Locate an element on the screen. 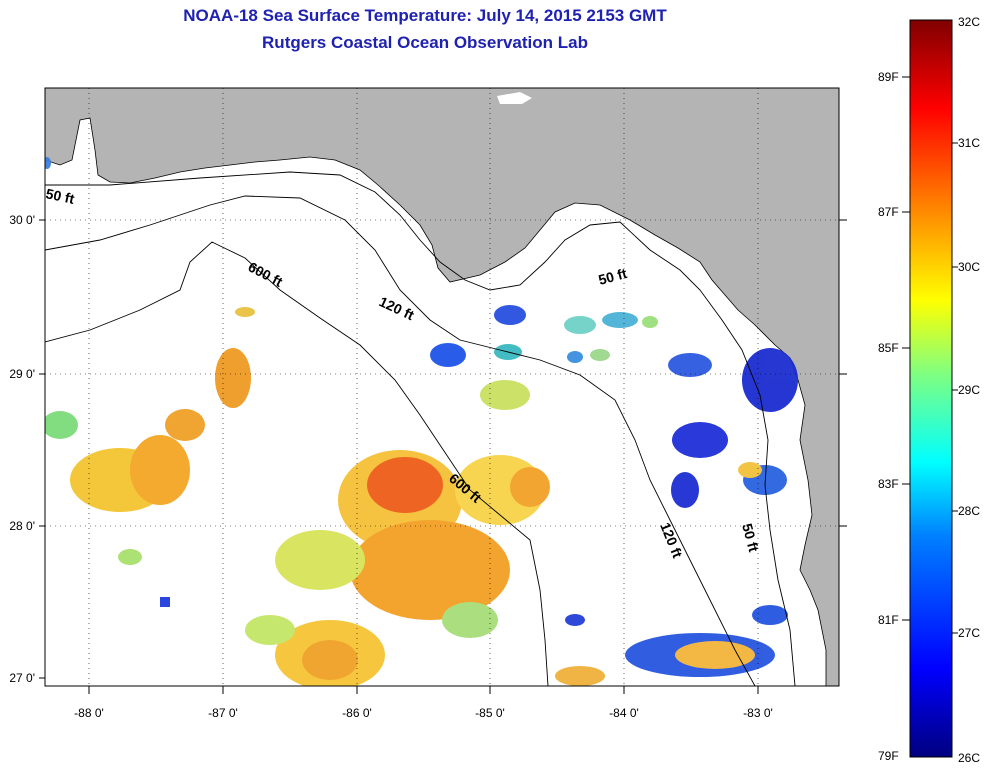 This screenshot has width=992, height=770. colorbar-ticks is located at coordinates (930, 355).